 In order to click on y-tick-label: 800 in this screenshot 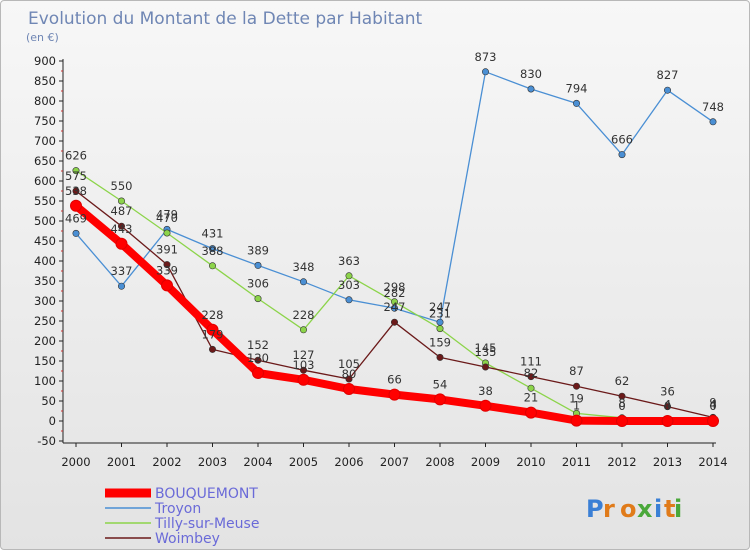, I will do `click(45, 101)`.